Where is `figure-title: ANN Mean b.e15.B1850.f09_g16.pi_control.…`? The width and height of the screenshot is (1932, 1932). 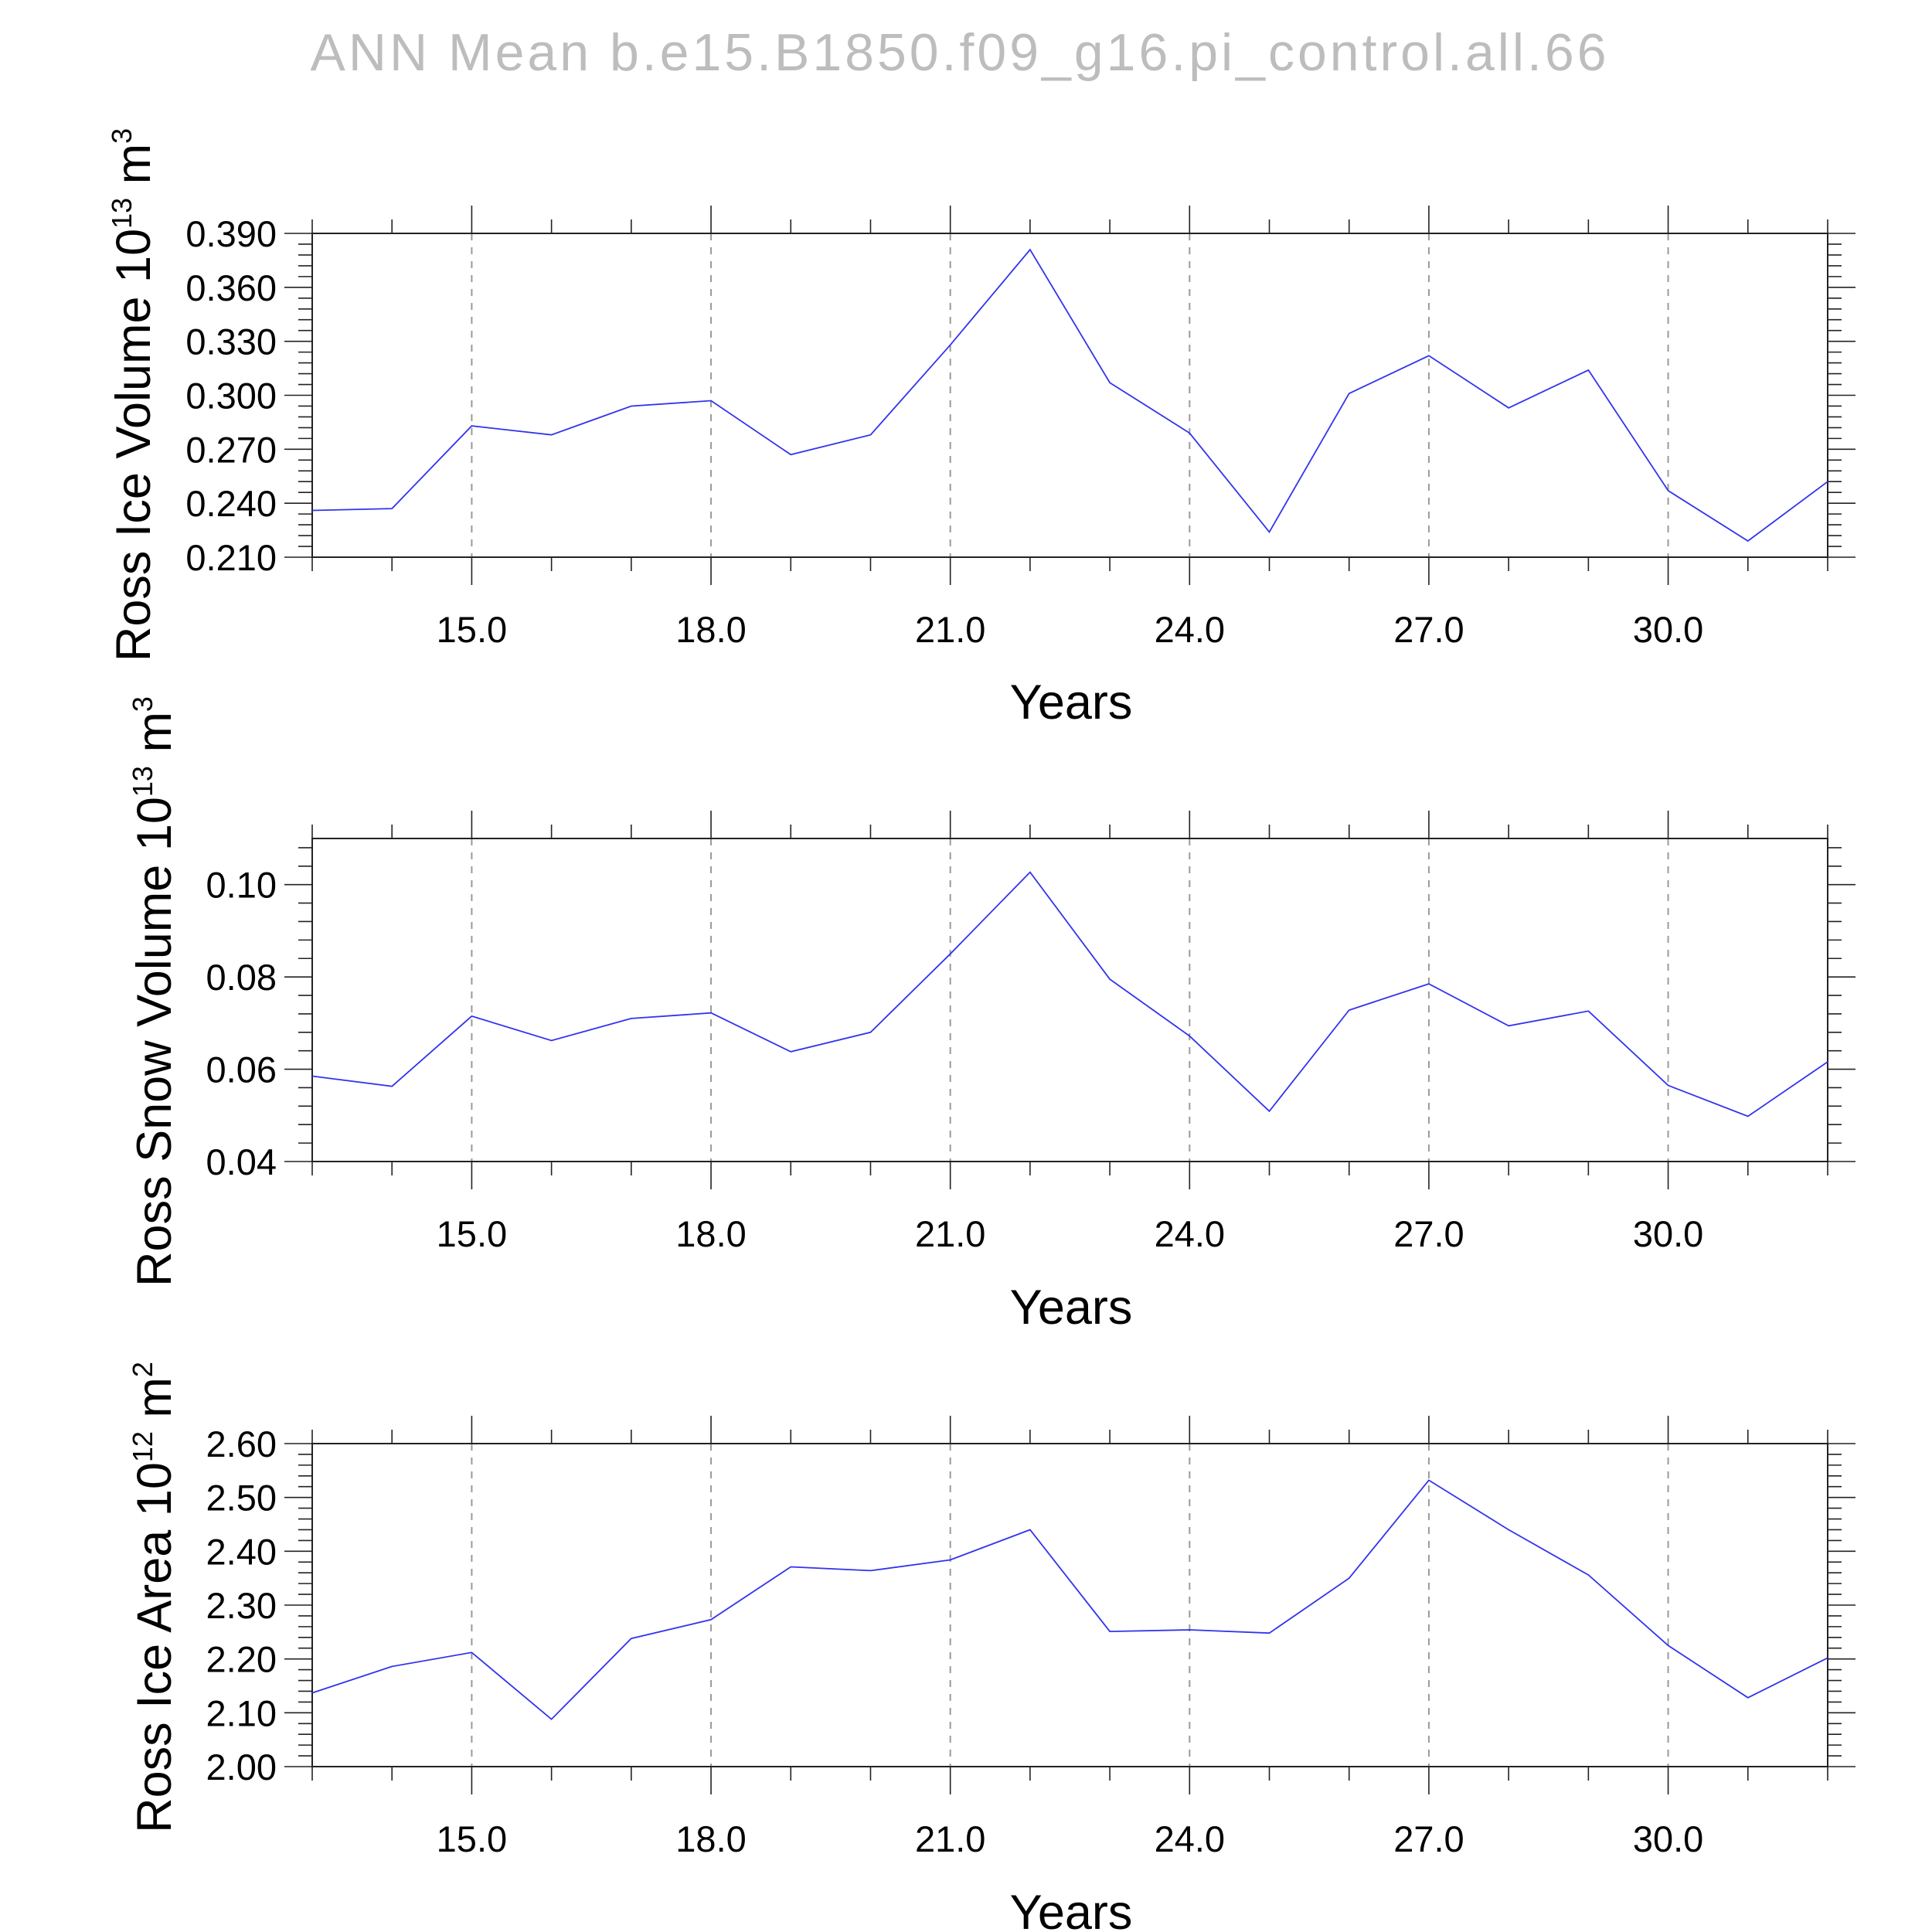 figure-title: ANN Mean b.e15.B1850.f09_g16.pi_control.… is located at coordinates (960, 53).